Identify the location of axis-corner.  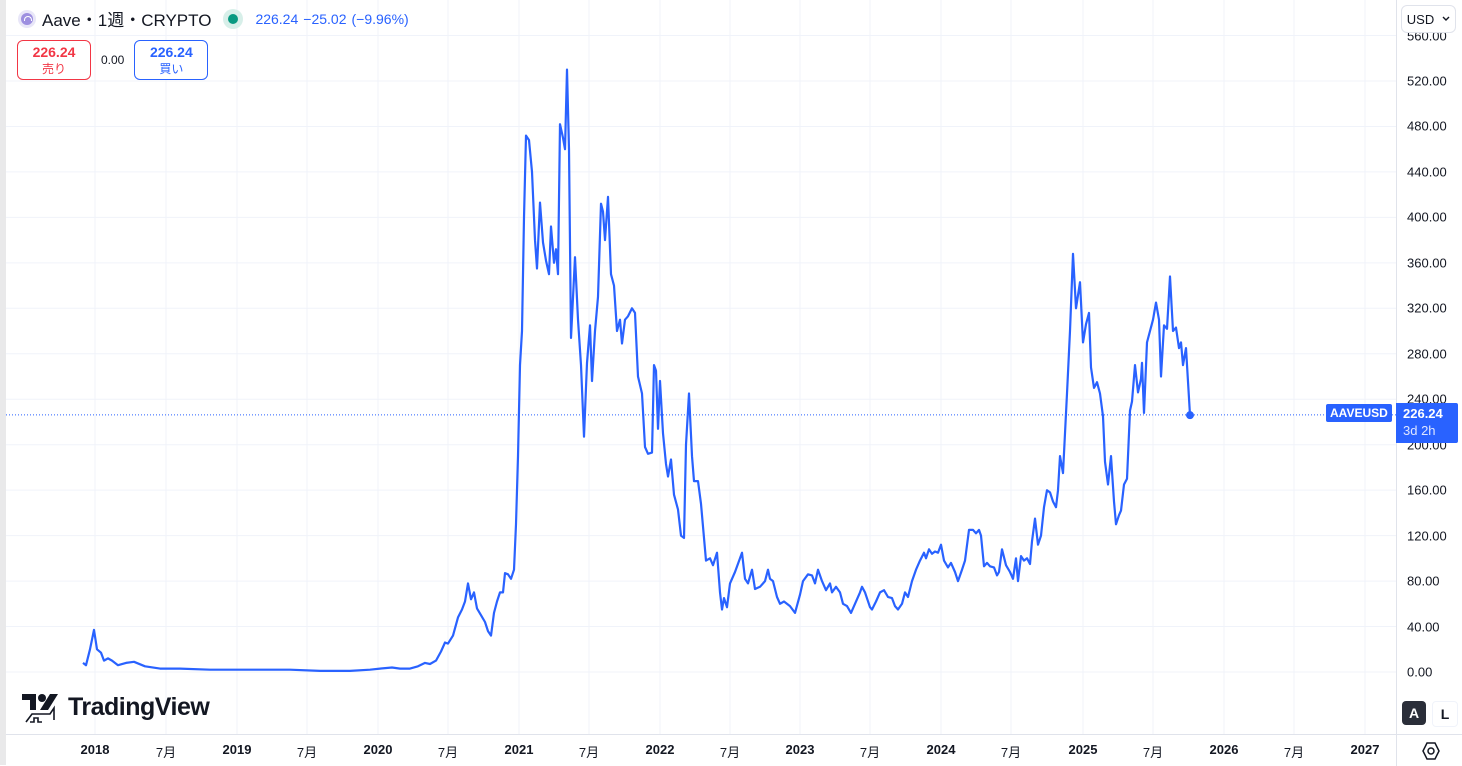
(1429, 750).